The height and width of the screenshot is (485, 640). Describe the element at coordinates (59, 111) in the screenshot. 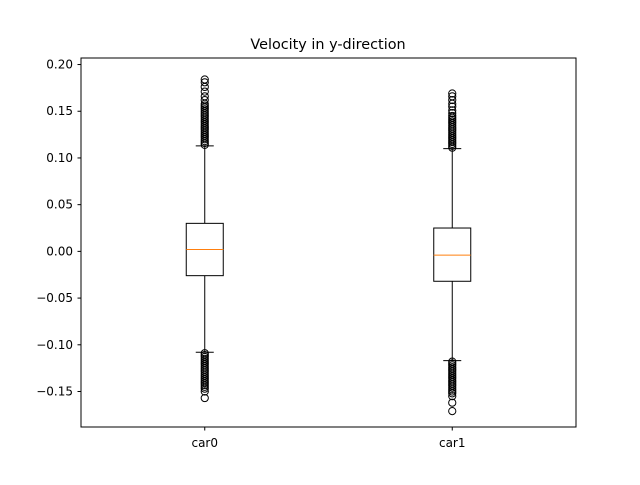

I see `y-tick-label: 0.15` at that location.